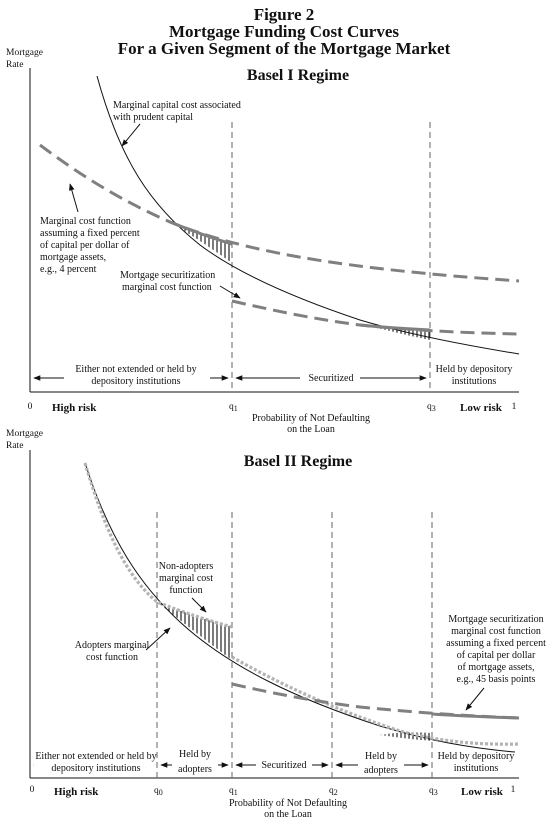  Describe the element at coordinates (496, 679) in the screenshot. I see `basel2-annotation-securitization-6: e.g., 45 basis points` at that location.